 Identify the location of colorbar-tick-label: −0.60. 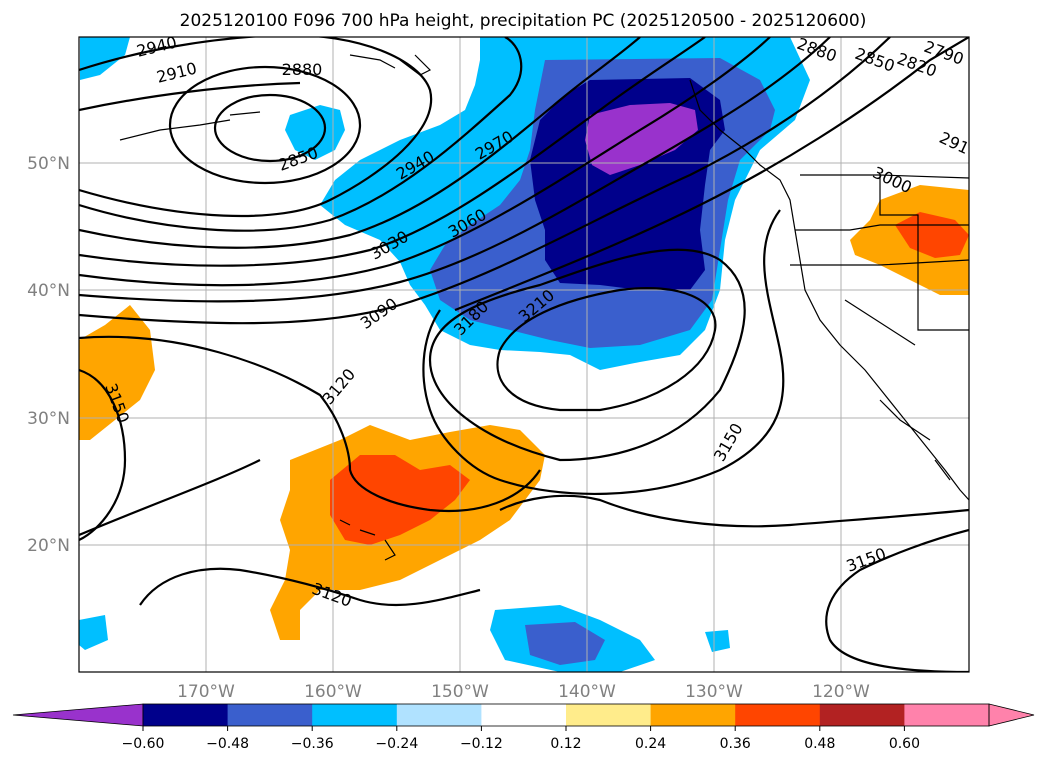
(143, 744).